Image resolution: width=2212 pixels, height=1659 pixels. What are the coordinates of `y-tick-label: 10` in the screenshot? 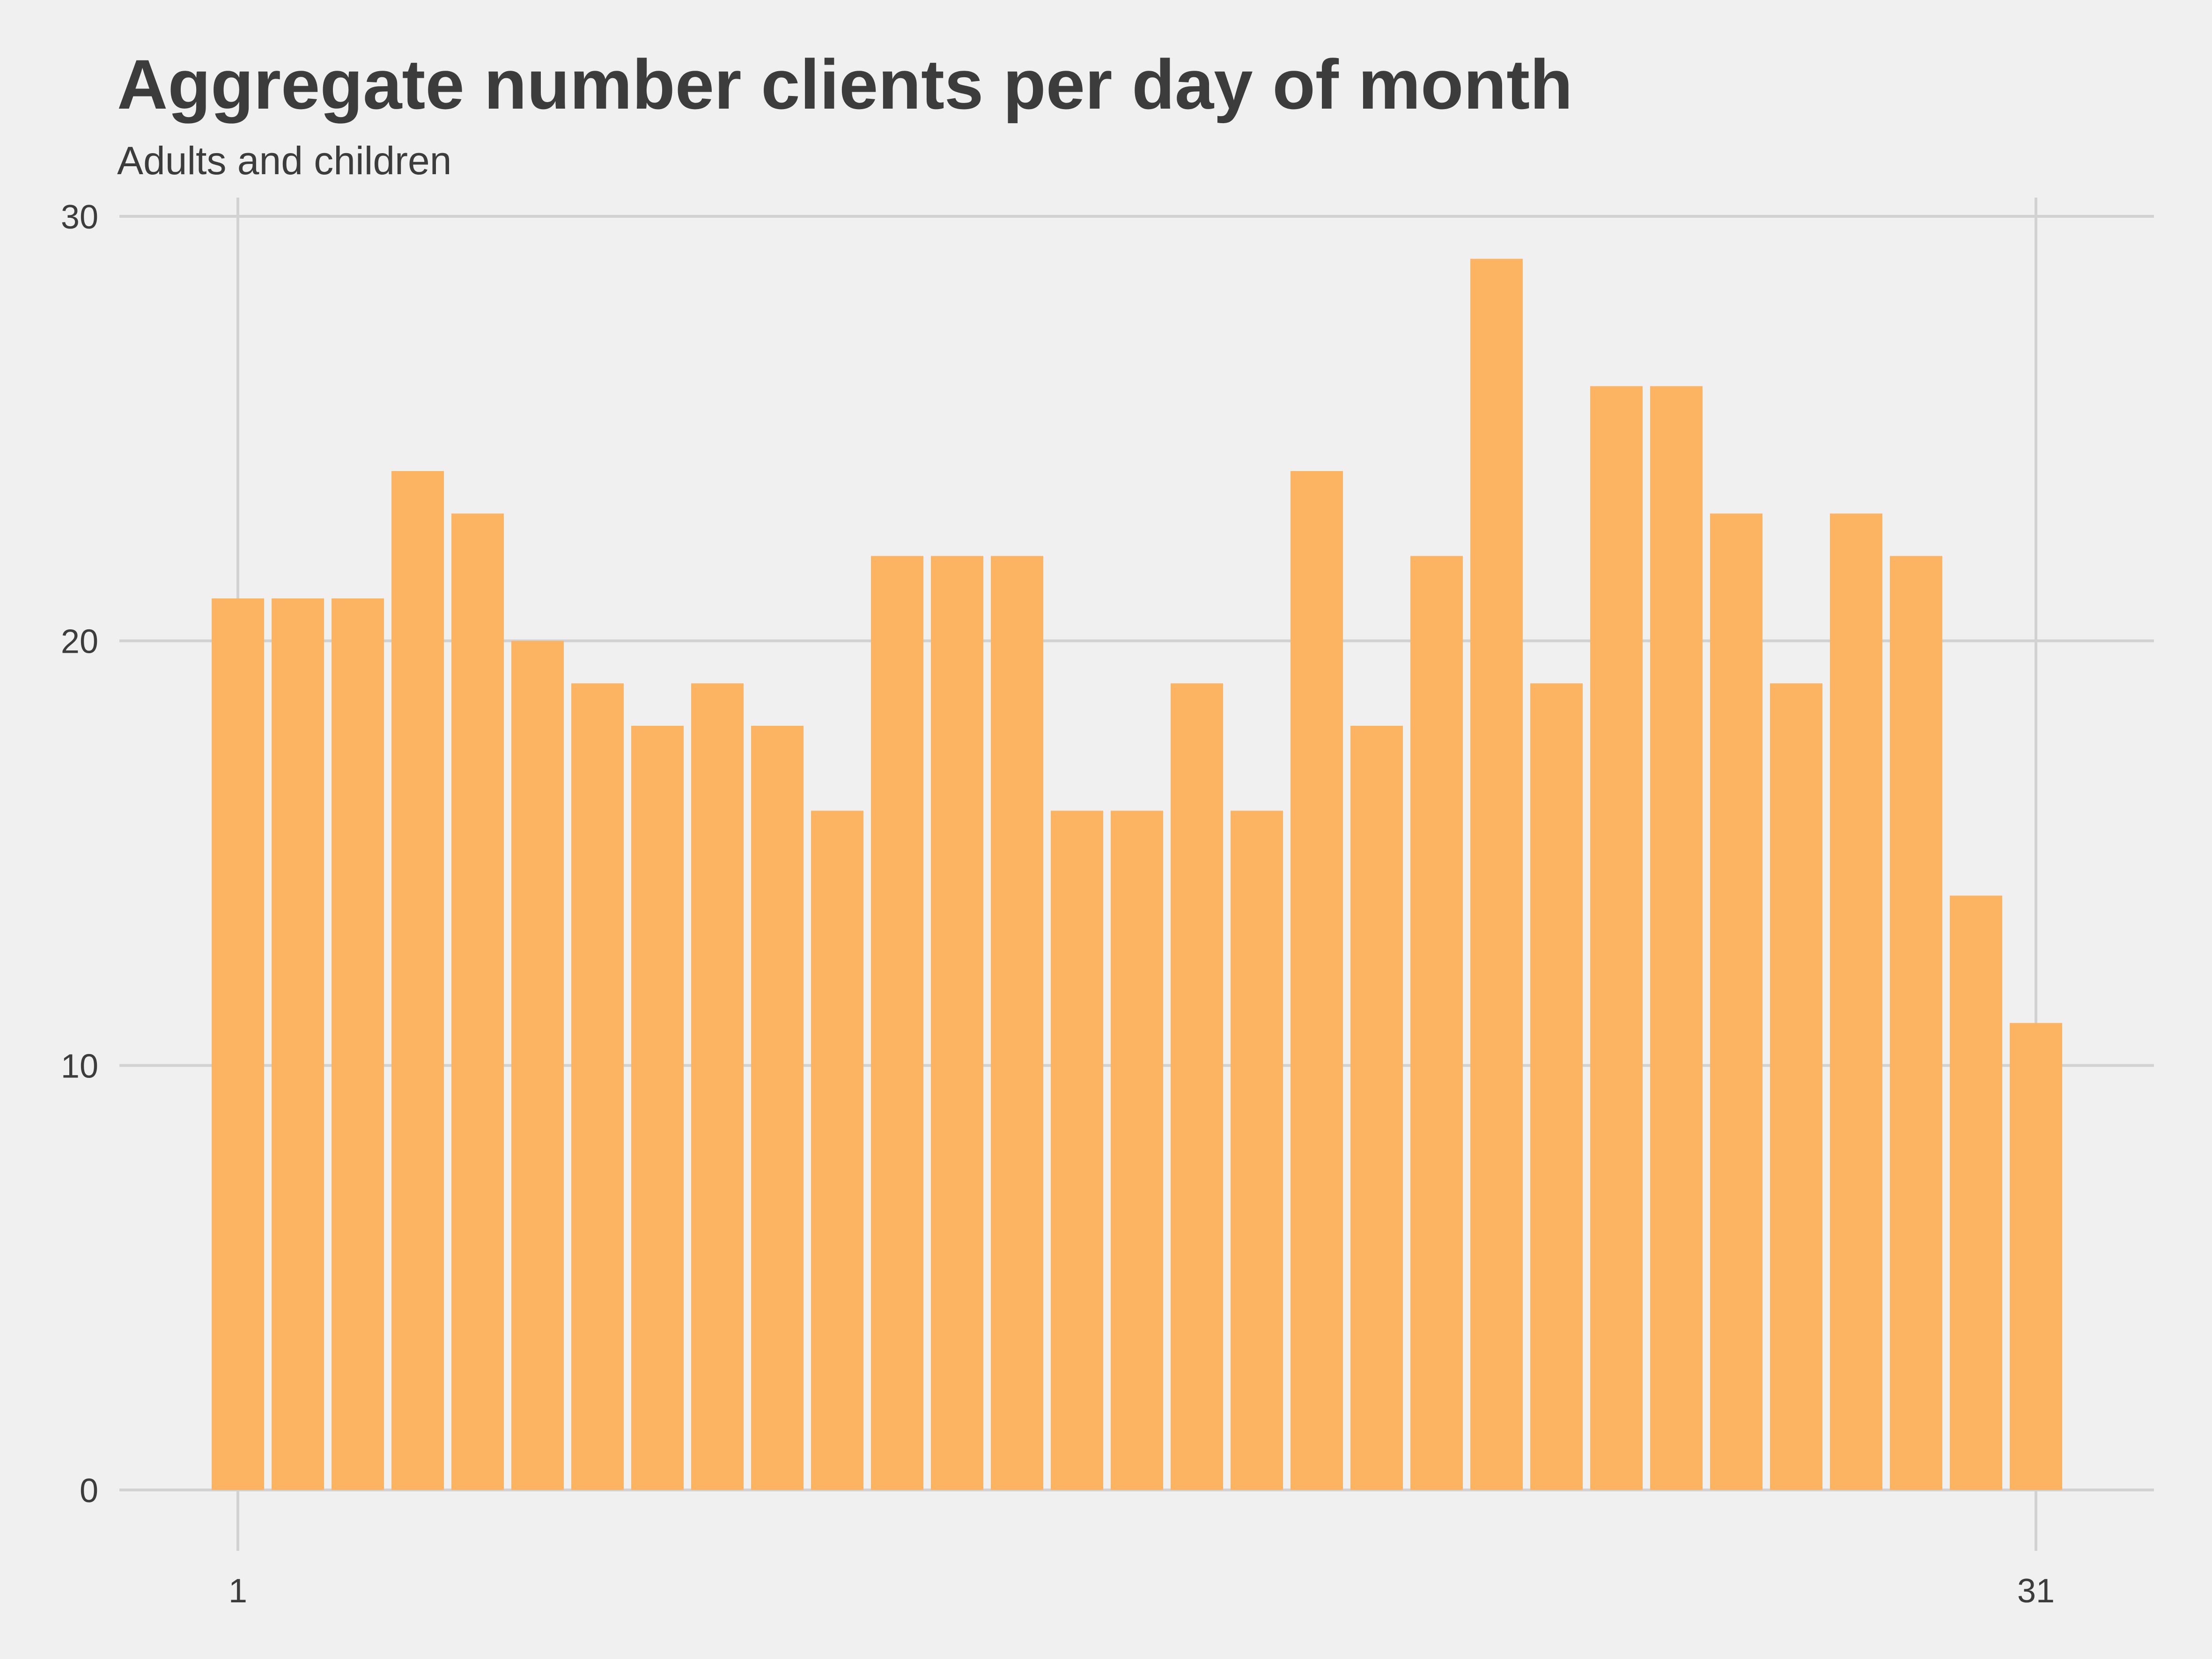 It's located at (80, 1066).